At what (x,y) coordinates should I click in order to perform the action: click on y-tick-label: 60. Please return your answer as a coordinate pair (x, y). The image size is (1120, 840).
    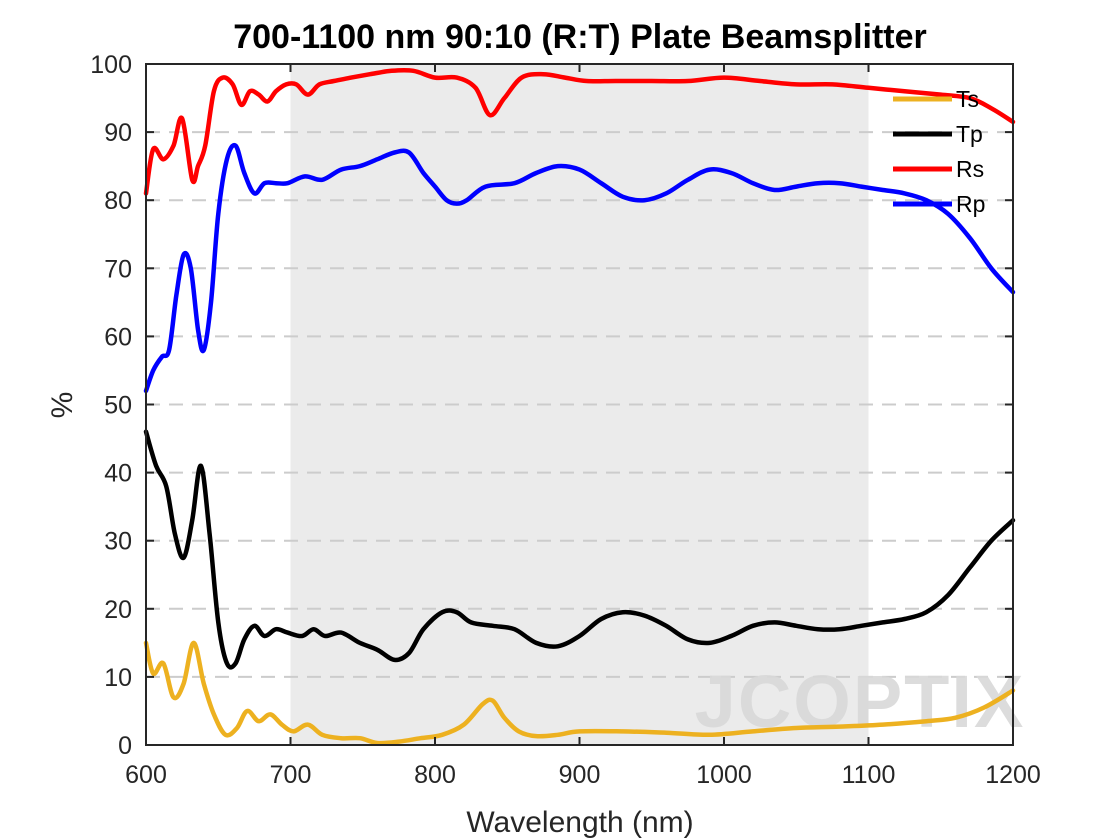
    Looking at the image, I should click on (118, 337).